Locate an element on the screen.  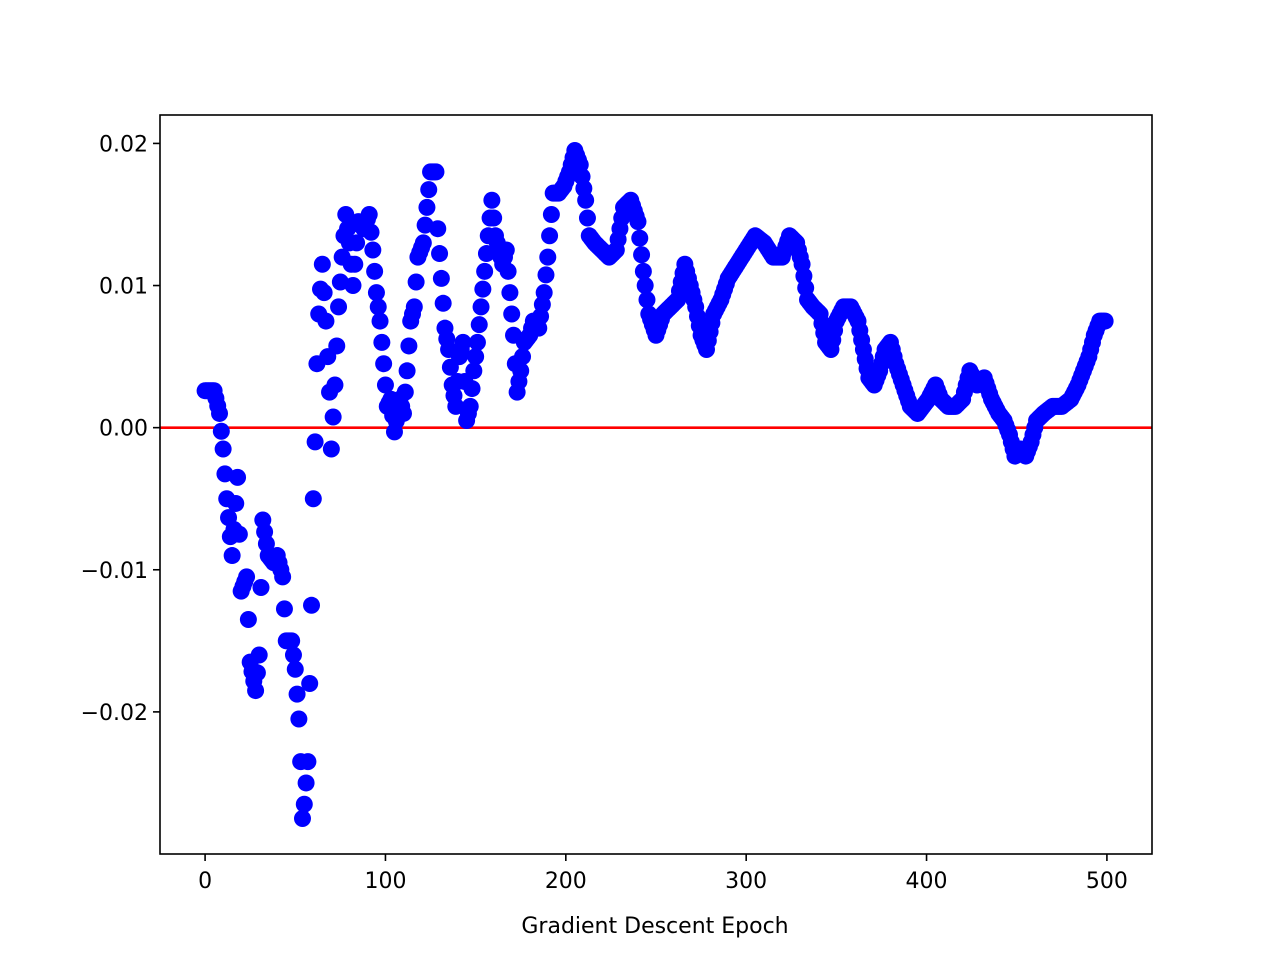
x-tick-label: 300 is located at coordinates (746, 881).